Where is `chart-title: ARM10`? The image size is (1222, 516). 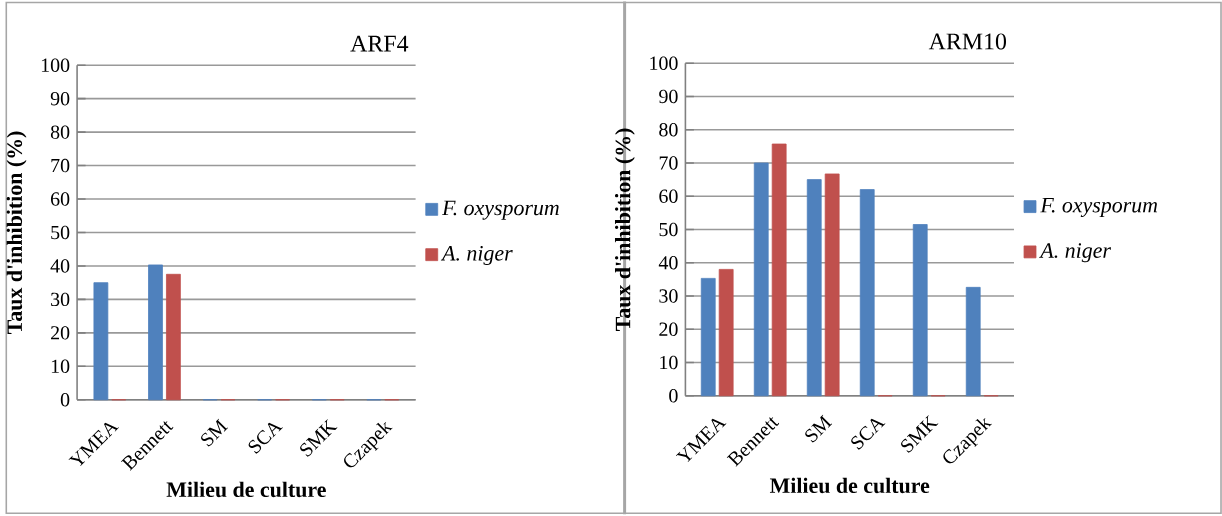 chart-title: ARM10 is located at coordinates (967, 41).